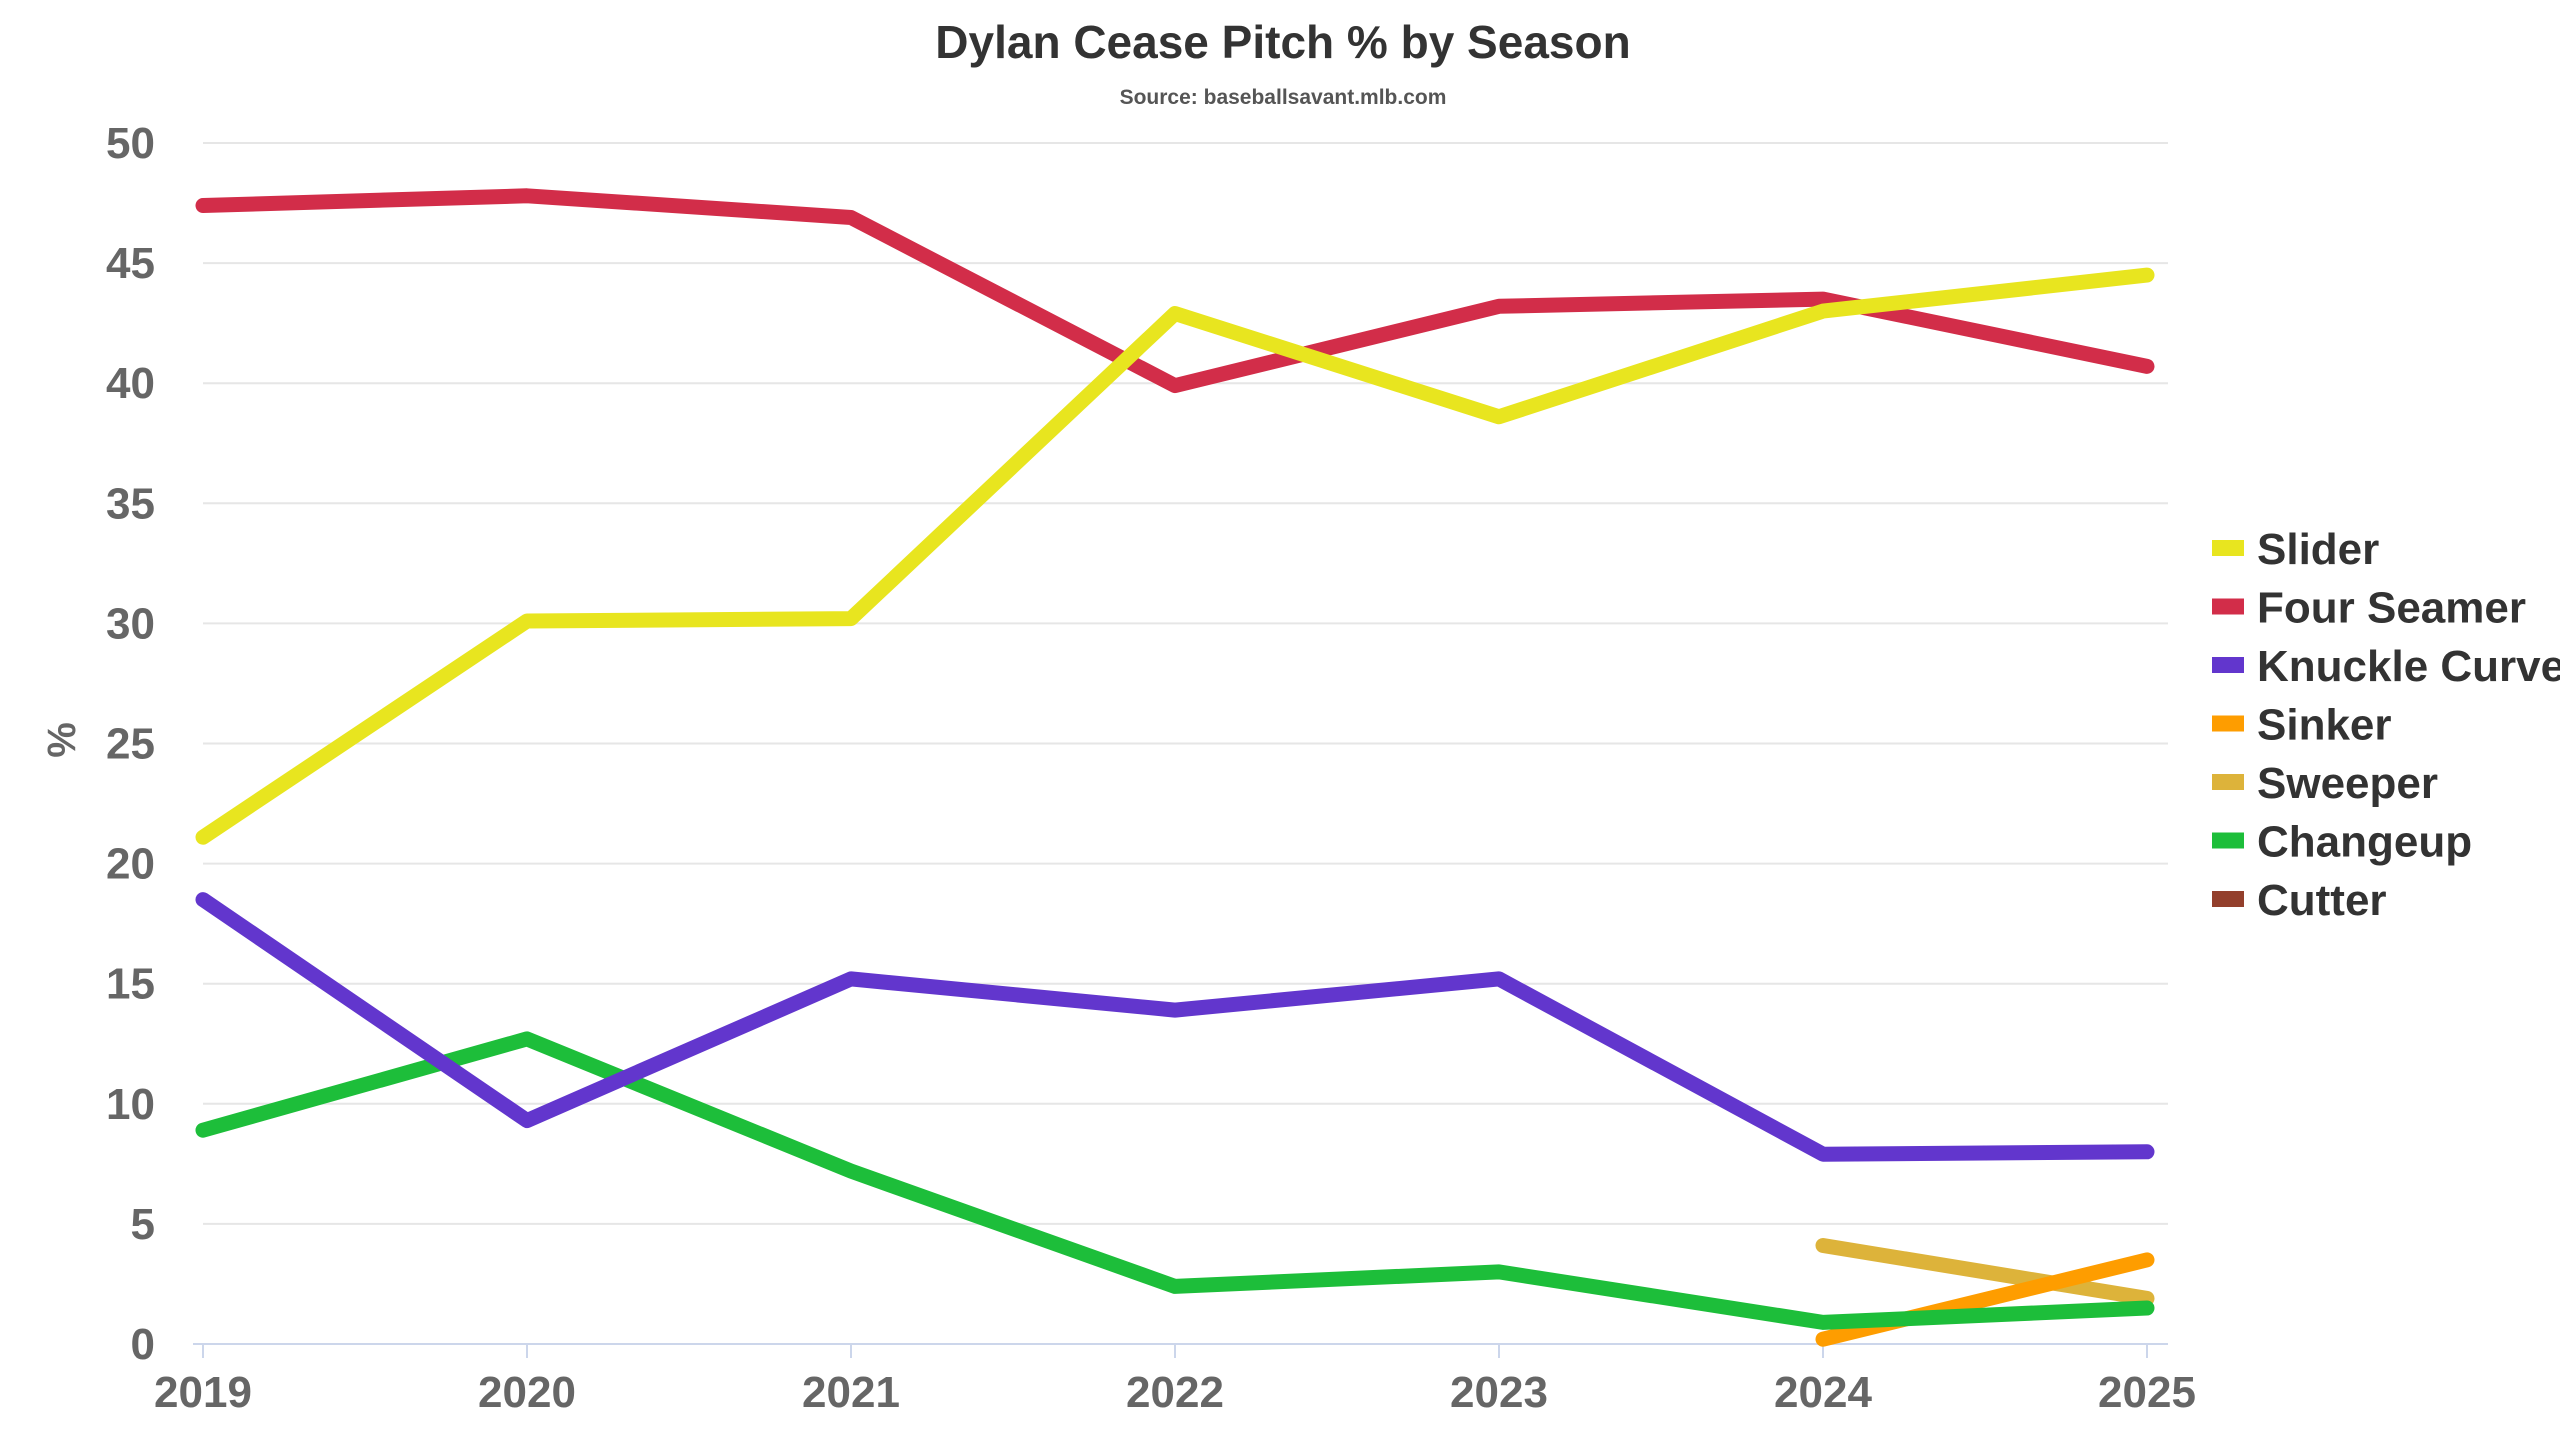  What do you see at coordinates (1282, 42) in the screenshot?
I see `chart-title: Dylan Cease Pitch % by Season` at bounding box center [1282, 42].